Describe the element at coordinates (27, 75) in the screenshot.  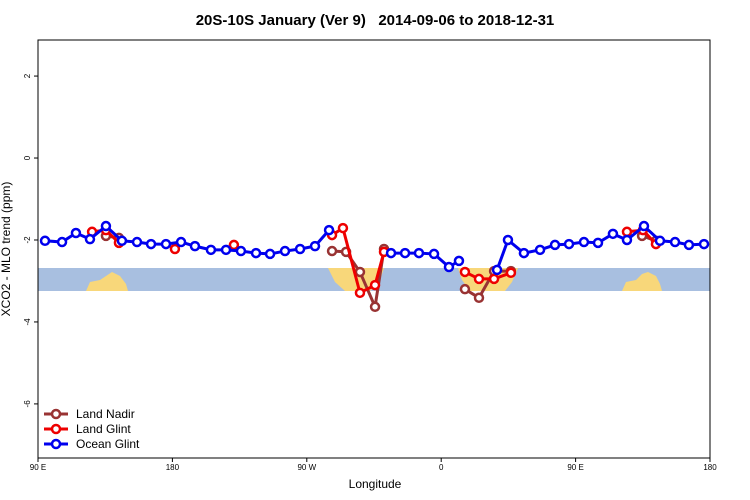
I see `y-tick-label: 2` at that location.